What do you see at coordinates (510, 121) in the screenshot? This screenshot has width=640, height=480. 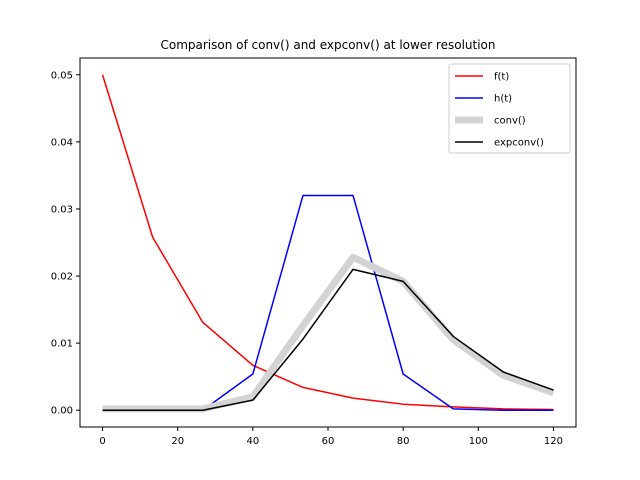 I see `legend-label-2: conv()` at bounding box center [510, 121].